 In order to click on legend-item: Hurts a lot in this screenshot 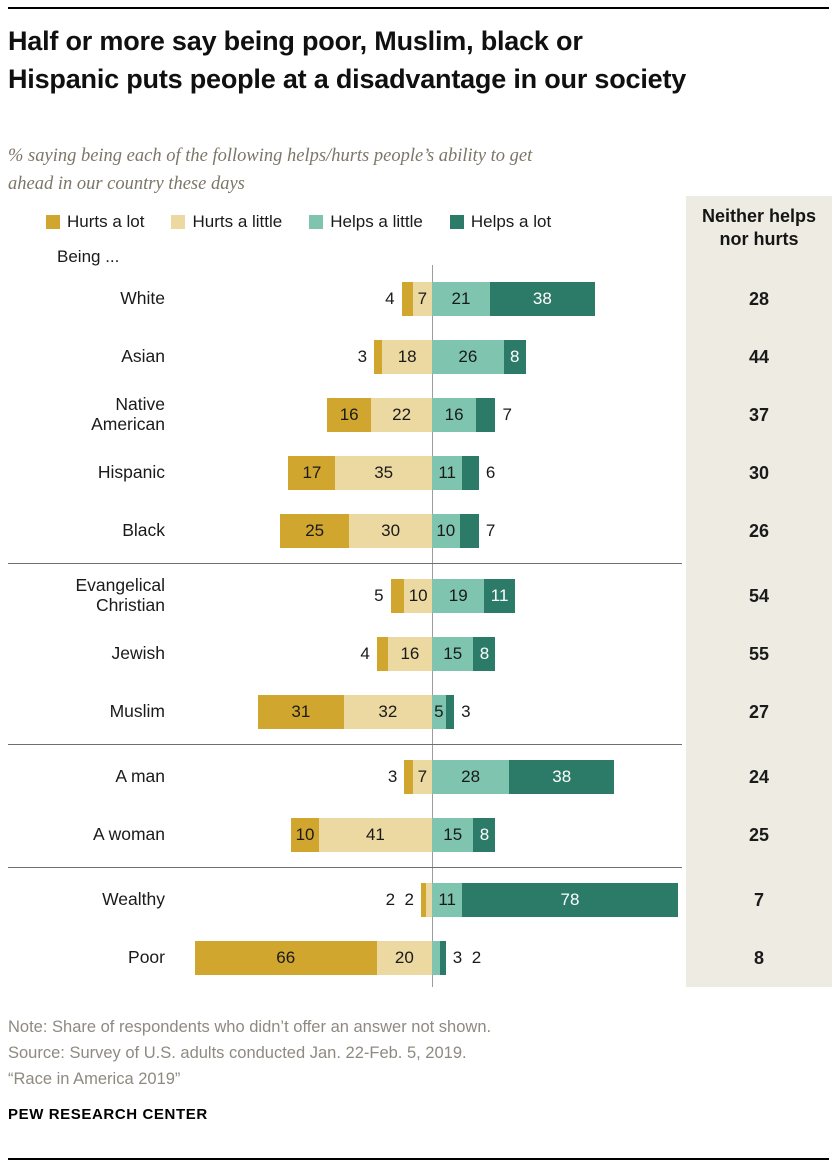, I will do `click(95, 222)`.